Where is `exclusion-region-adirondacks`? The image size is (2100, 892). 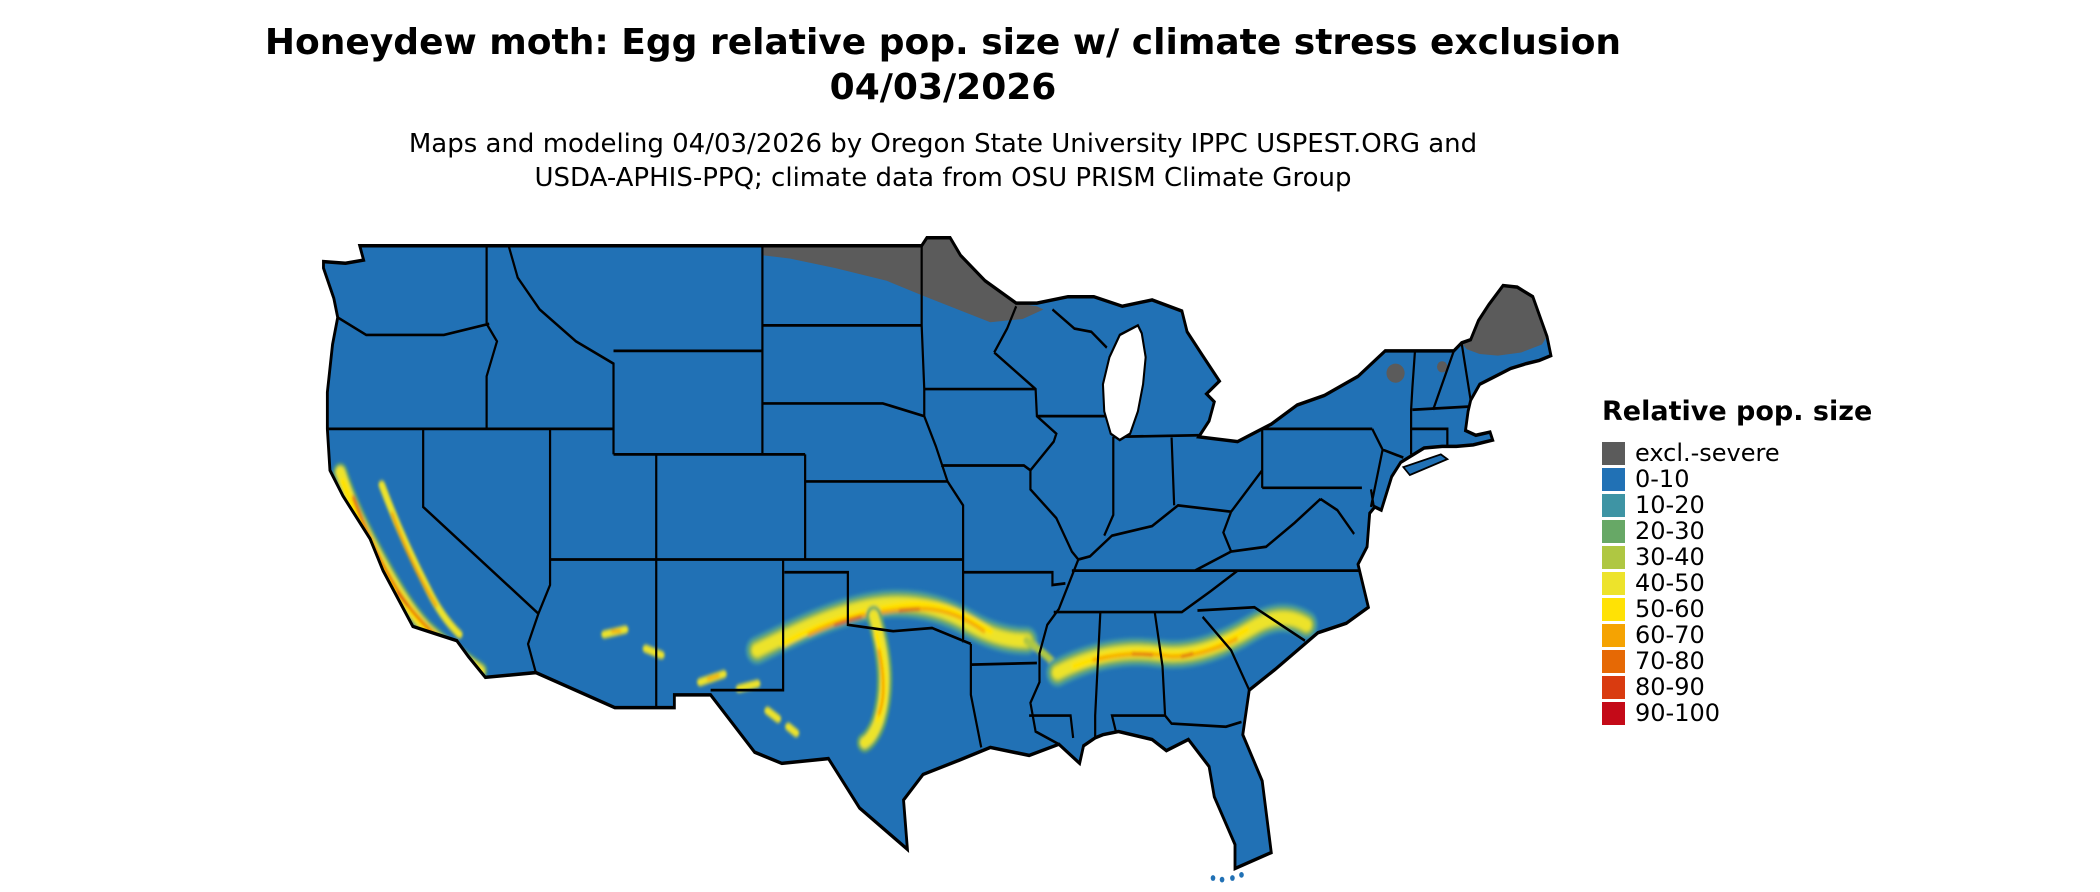 exclusion-region-adirondacks is located at coordinates (1395, 373).